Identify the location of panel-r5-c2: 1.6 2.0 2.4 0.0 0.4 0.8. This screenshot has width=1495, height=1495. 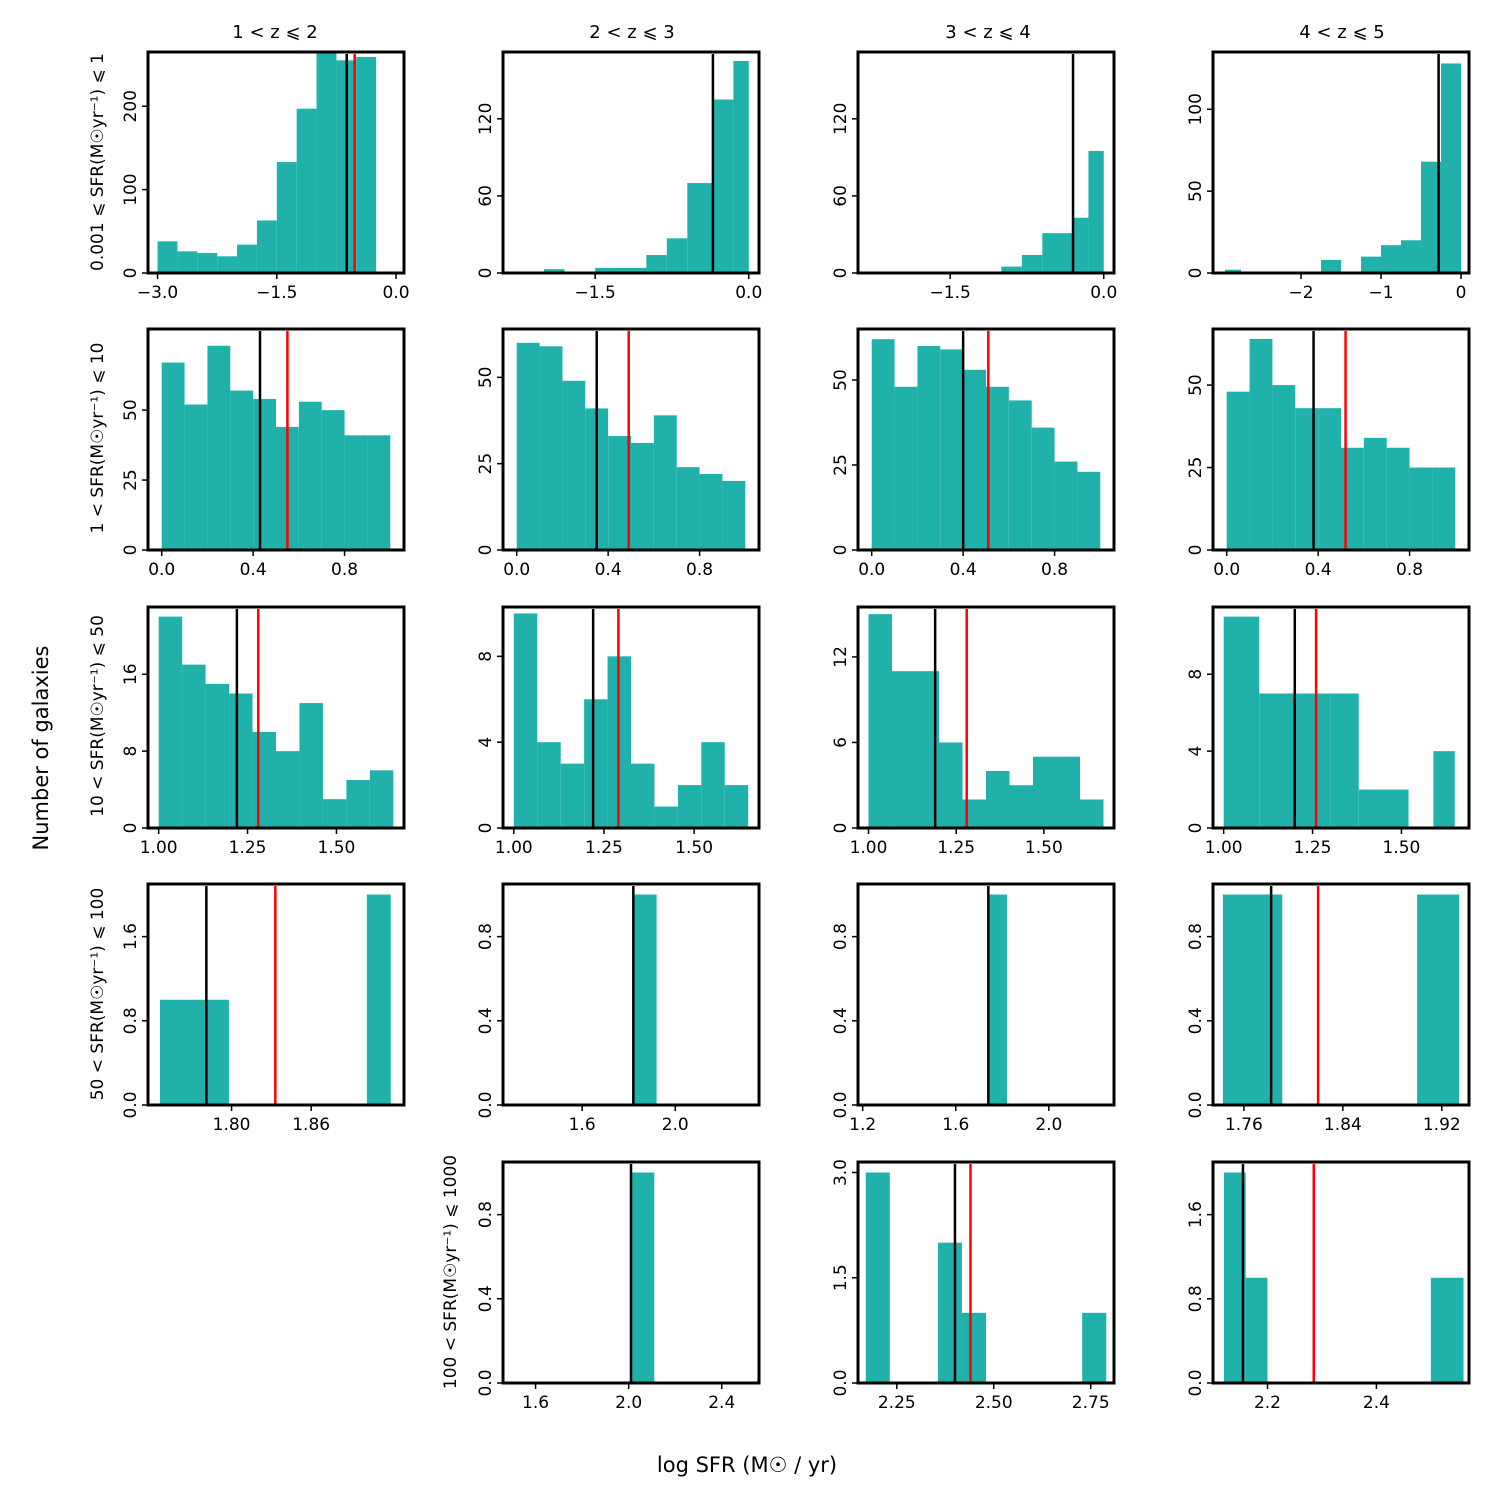
(618, 1286).